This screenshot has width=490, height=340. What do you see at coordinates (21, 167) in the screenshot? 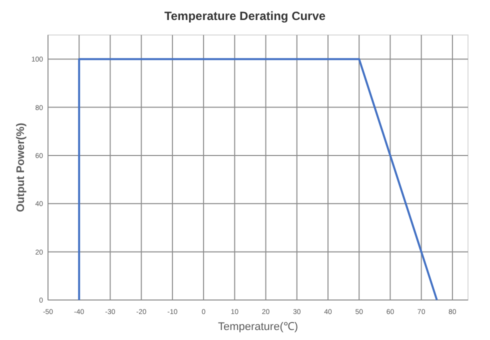
I see `y-axis-title: Output Power(%)` at bounding box center [21, 167].